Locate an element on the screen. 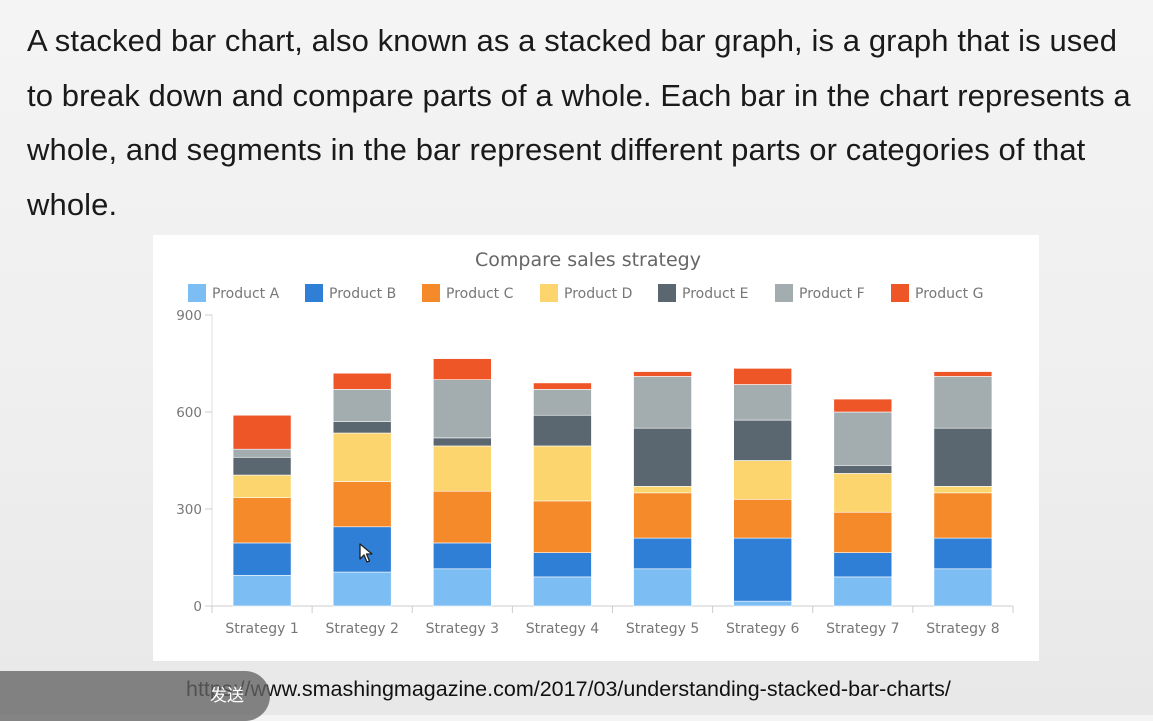 The width and height of the screenshot is (1153, 721). chart-title: Compare sales strategy is located at coordinates (588, 260).